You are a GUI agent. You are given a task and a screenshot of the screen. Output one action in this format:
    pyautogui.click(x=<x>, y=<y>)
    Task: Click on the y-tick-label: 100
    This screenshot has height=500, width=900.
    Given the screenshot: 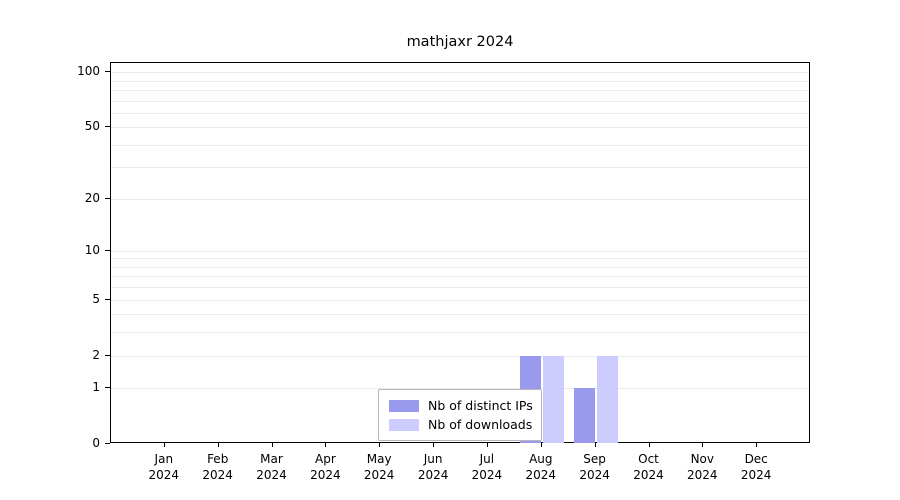 What is the action you would take?
    pyautogui.click(x=88, y=71)
    